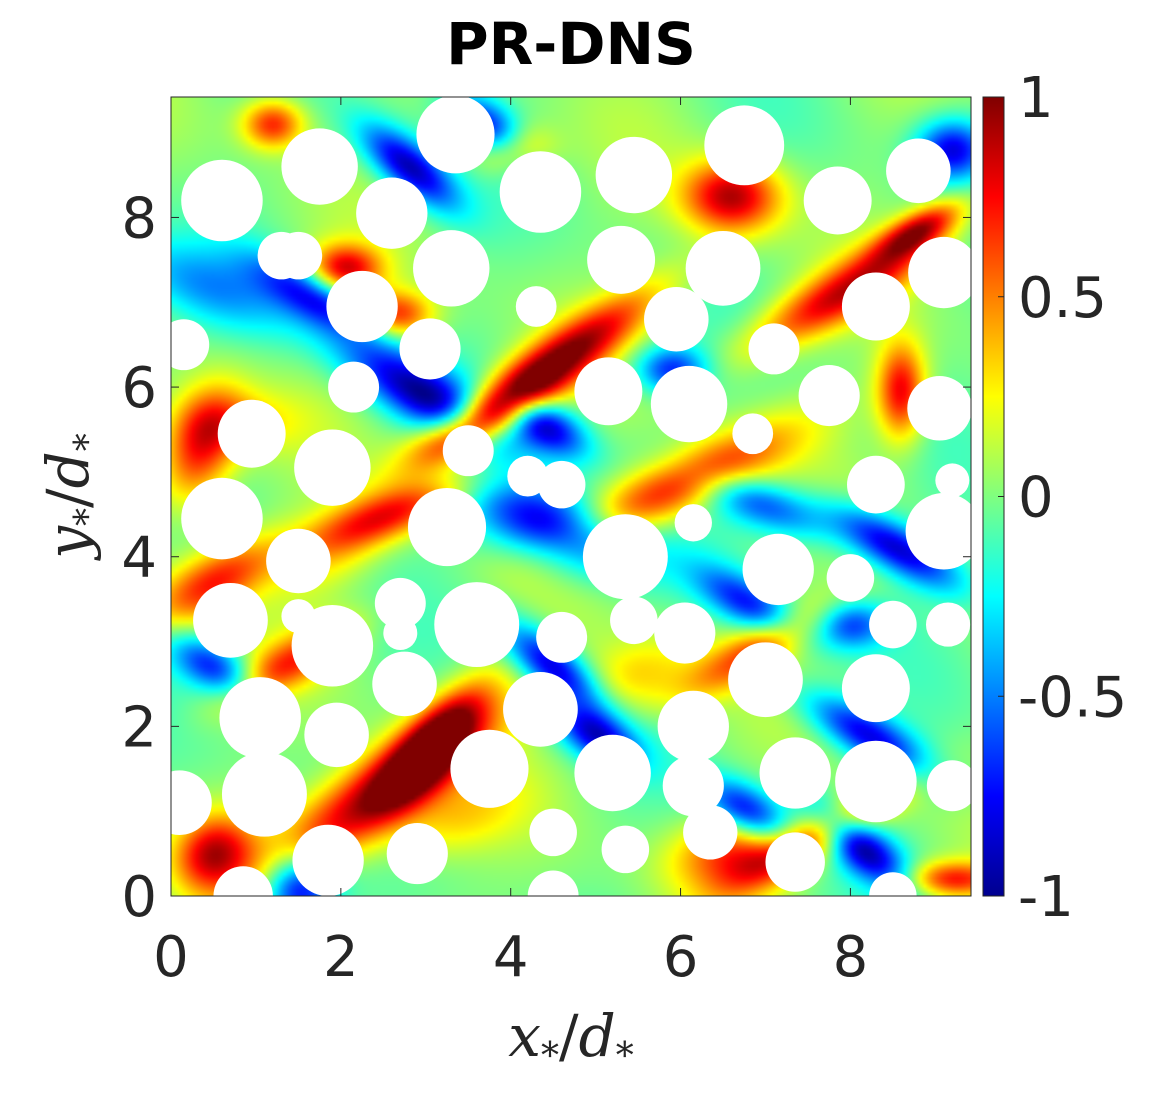 This screenshot has width=1149, height=1118. Describe the element at coordinates (341, 957) in the screenshot. I see `x-tick-label-1: 2` at that location.